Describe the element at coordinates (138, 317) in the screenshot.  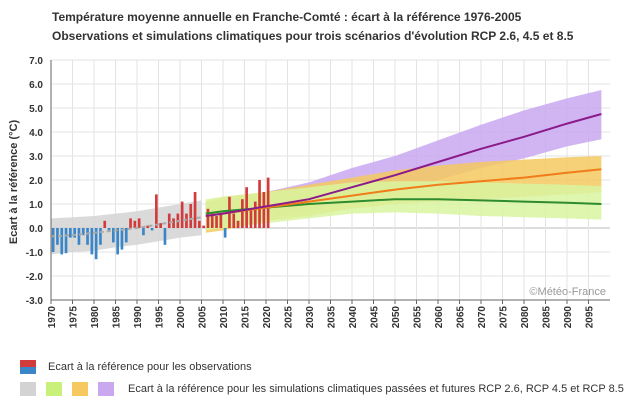
I see `x-tick-label: 1990` at that location.